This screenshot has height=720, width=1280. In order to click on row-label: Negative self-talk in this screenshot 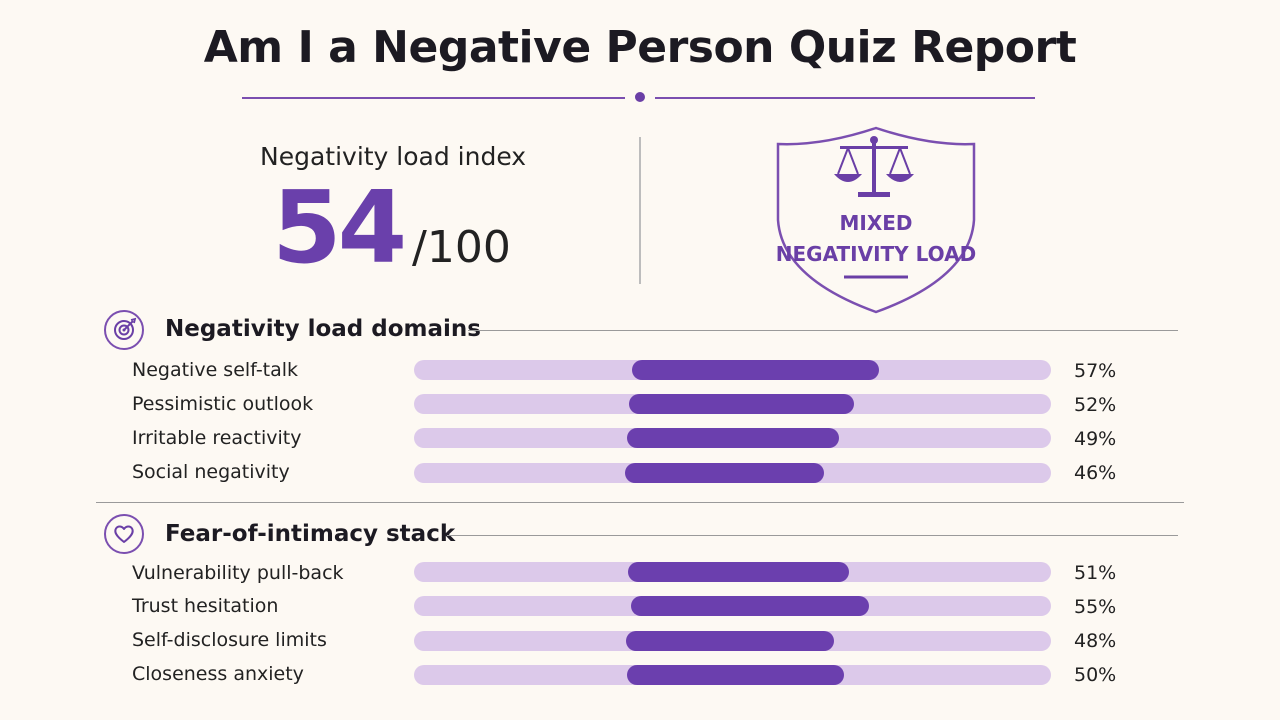, I will do `click(215, 370)`.